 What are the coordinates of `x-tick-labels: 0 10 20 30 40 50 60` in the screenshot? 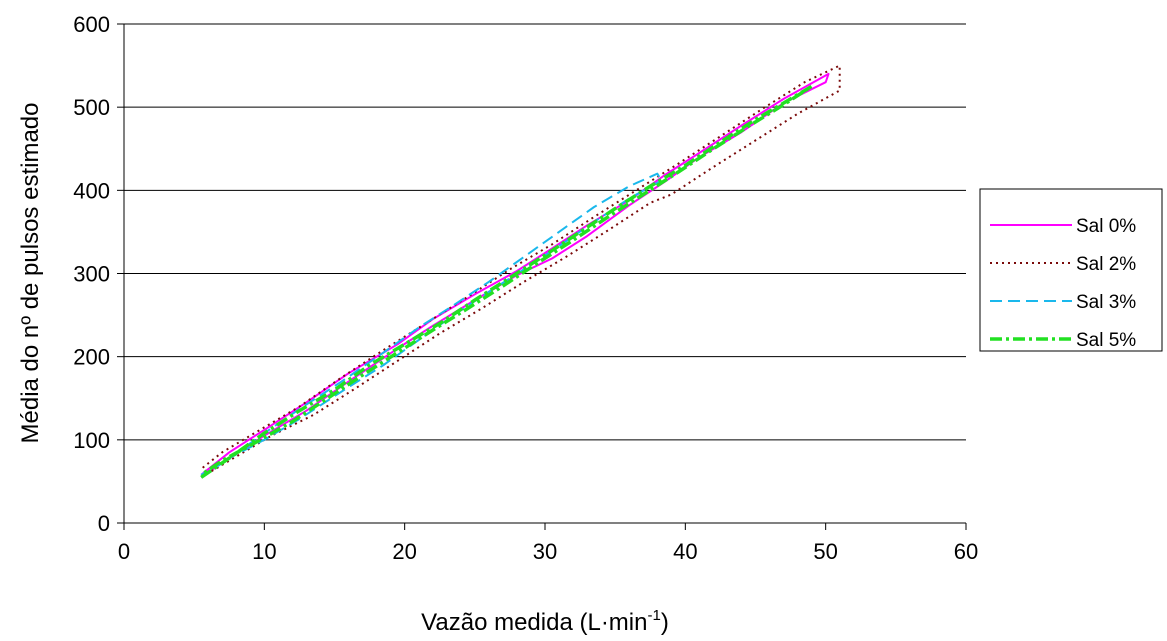 It's located at (548, 551).